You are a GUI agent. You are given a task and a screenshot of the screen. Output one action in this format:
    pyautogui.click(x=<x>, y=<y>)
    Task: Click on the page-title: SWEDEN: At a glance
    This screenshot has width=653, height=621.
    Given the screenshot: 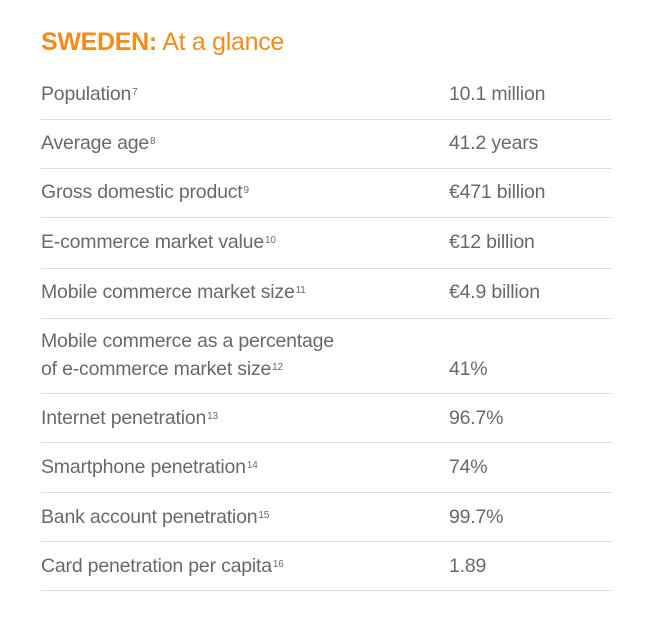 What is the action you would take?
    pyautogui.click(x=162, y=42)
    